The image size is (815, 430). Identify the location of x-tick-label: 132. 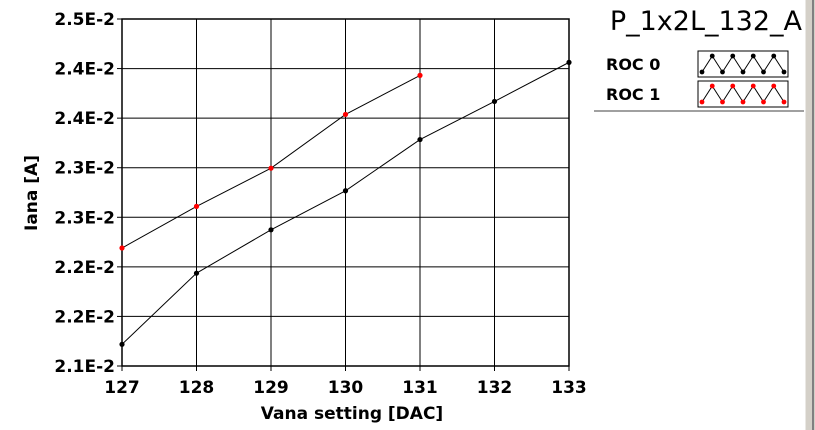
(495, 388).